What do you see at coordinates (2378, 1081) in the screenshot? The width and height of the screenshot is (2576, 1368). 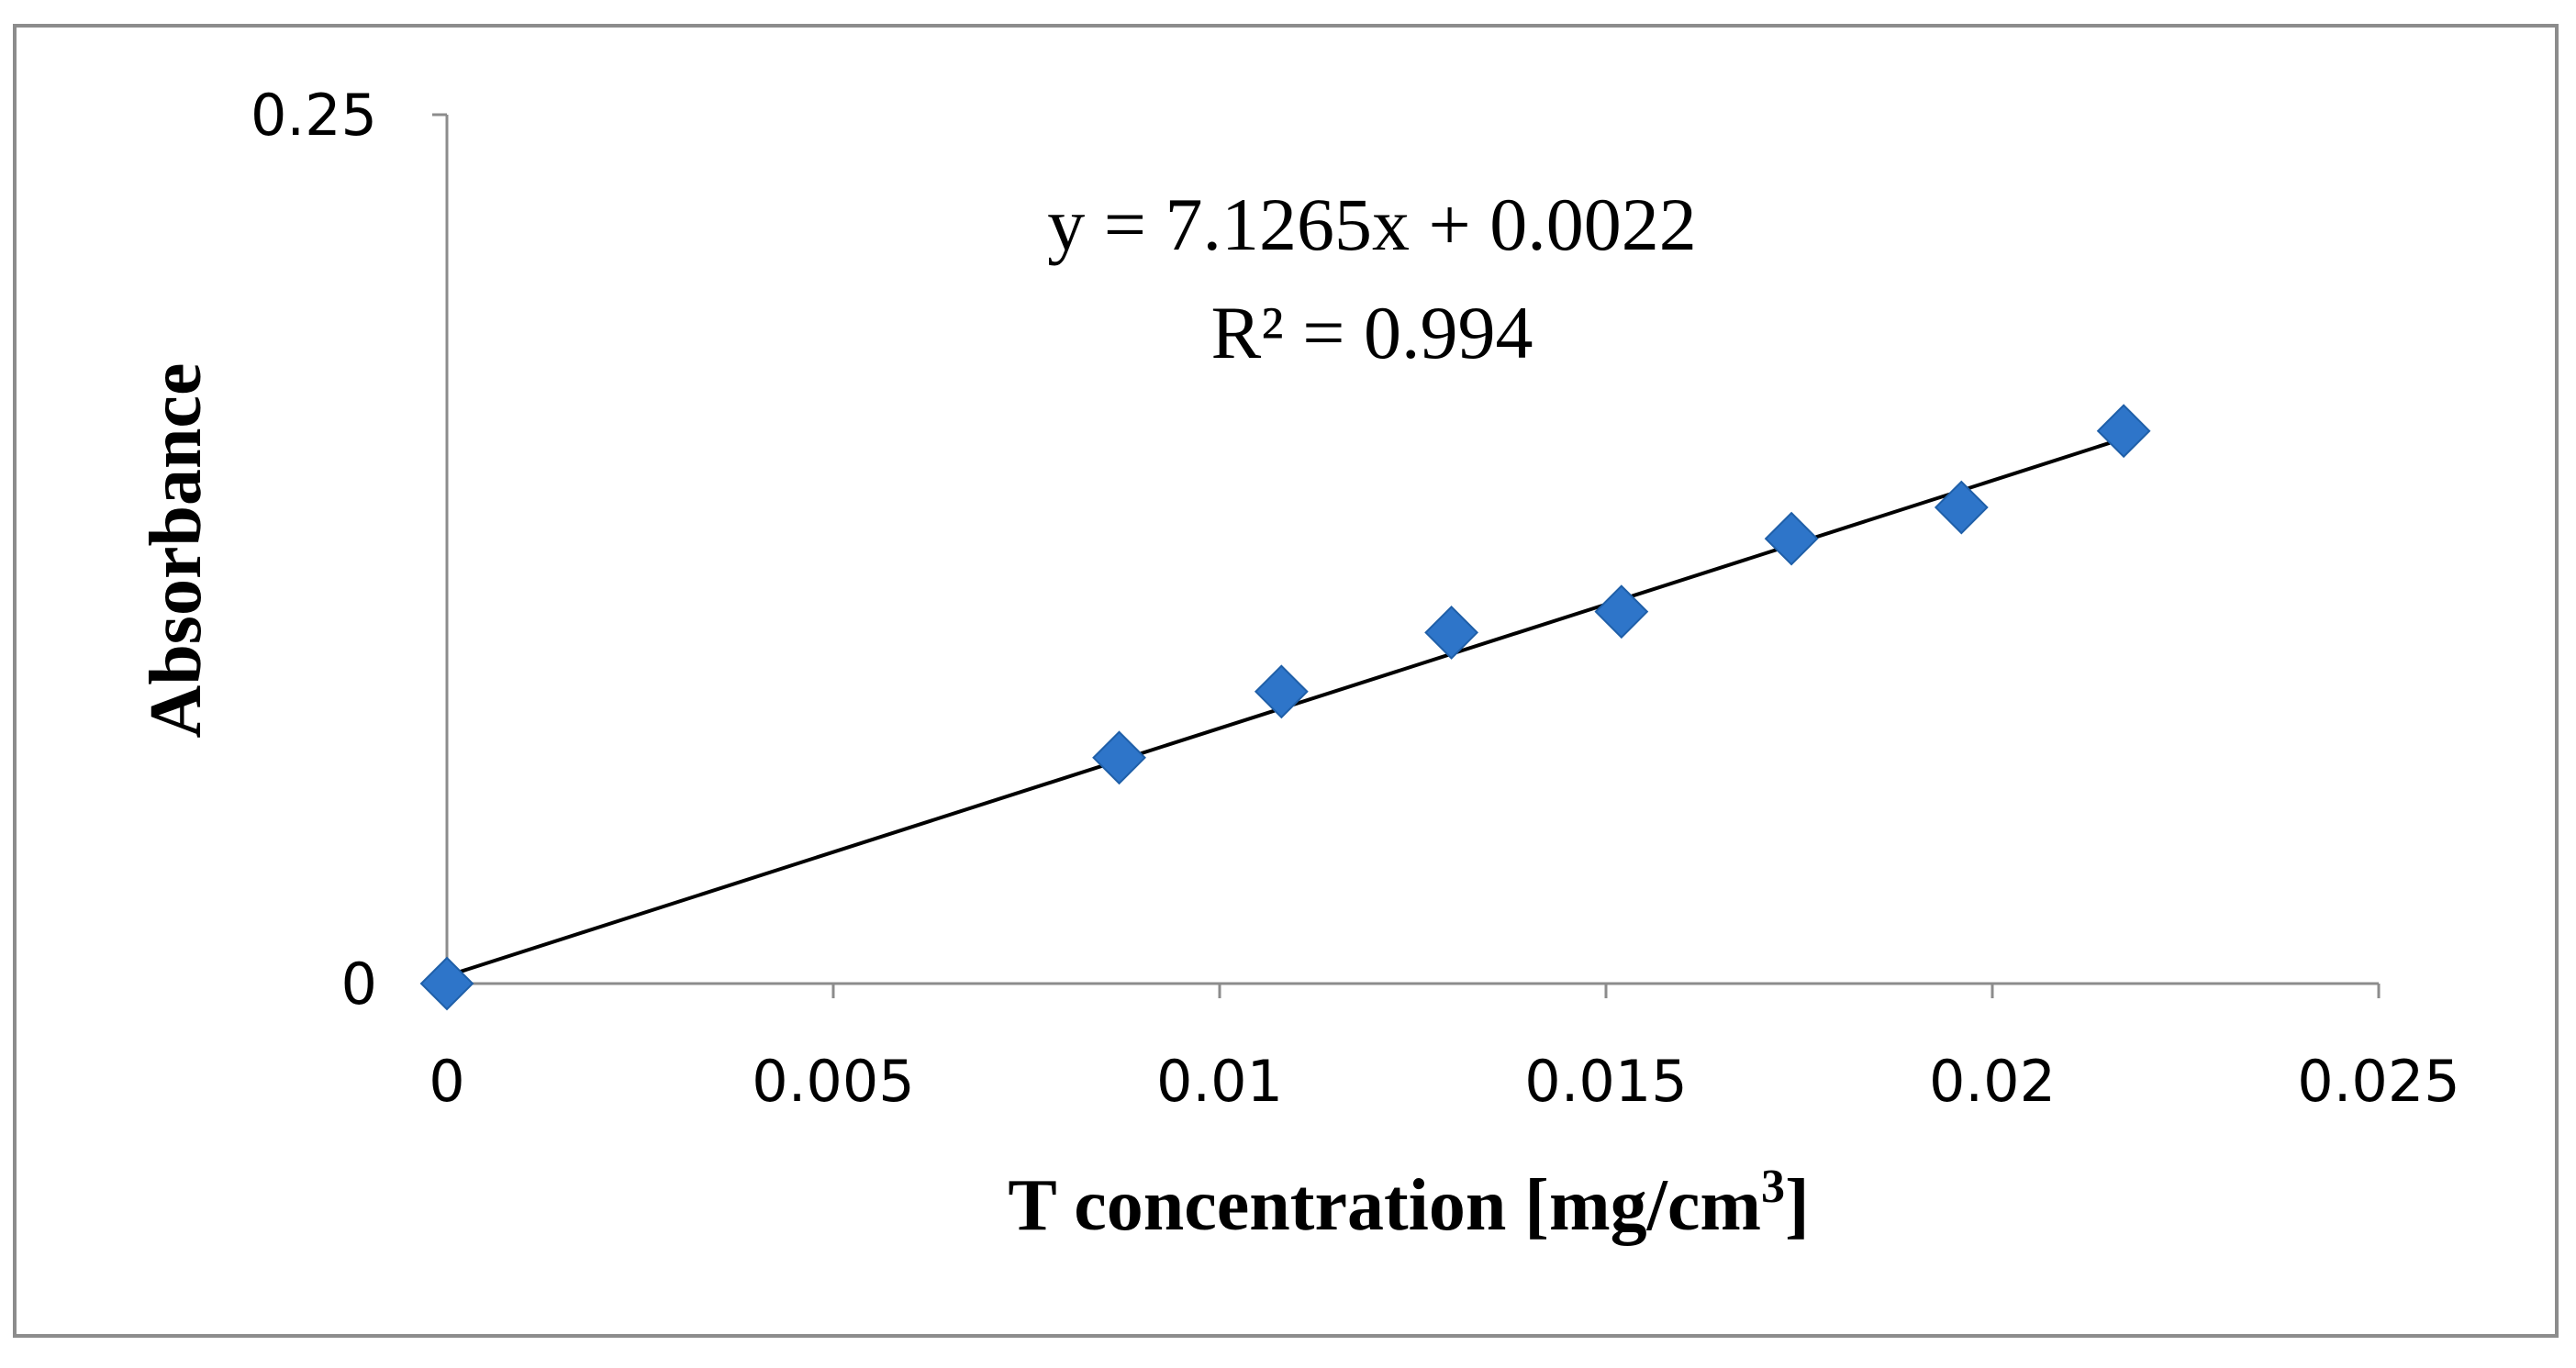 I see `x-tick-label: 0.025` at bounding box center [2378, 1081].